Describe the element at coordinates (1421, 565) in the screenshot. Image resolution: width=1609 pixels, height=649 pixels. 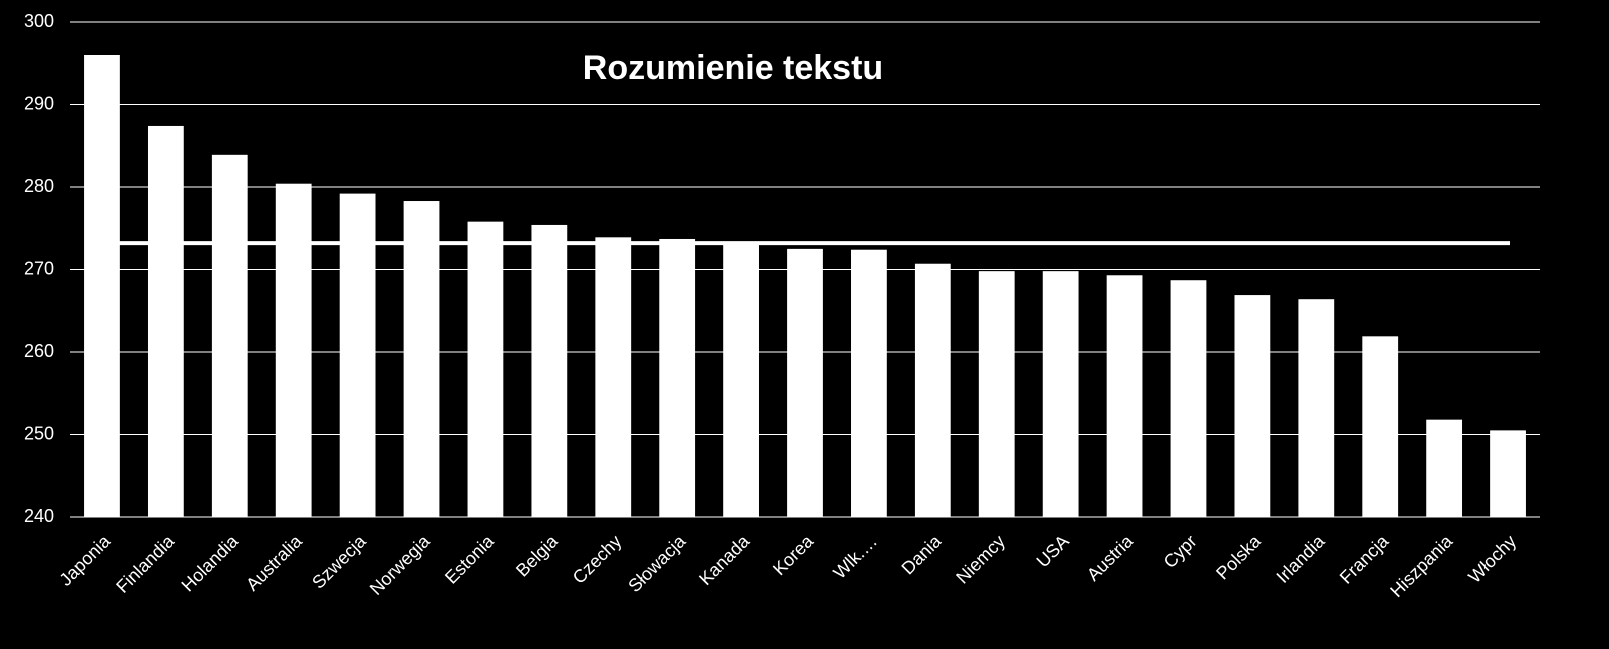
I see `x-tick-label: Hiszpania` at that location.